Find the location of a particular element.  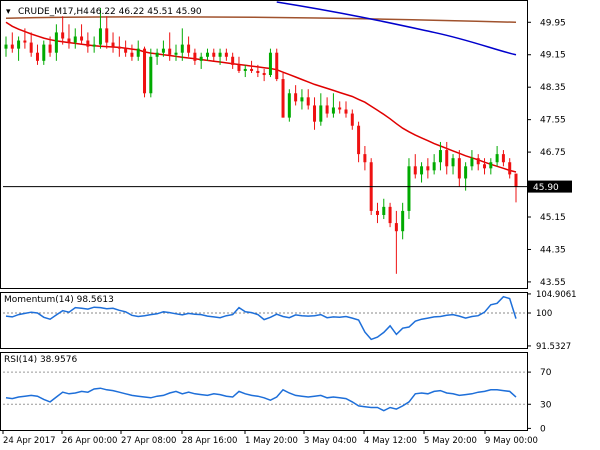

momentum-panel-frame is located at coordinates (264, 320).